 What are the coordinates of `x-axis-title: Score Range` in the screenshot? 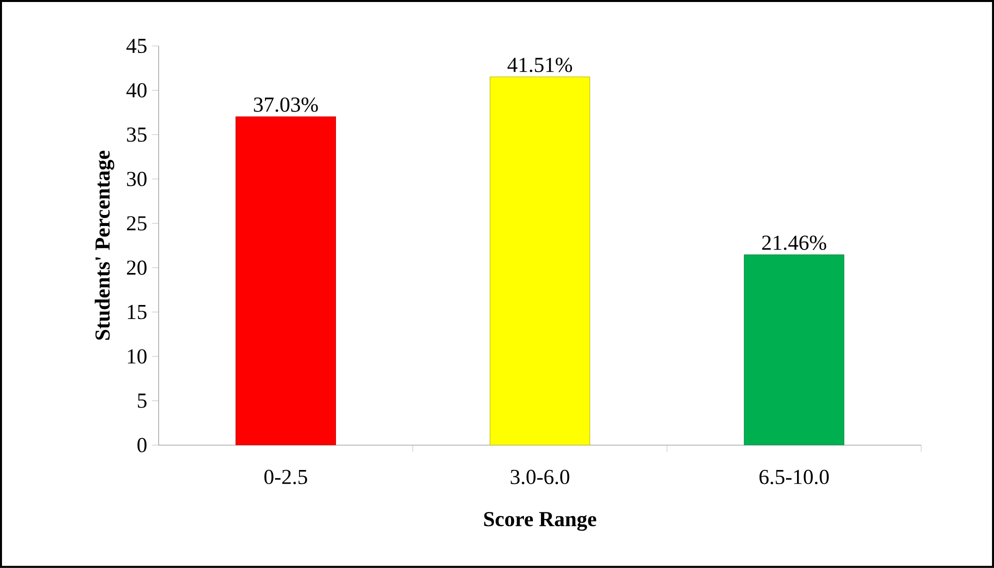 It's located at (540, 521).